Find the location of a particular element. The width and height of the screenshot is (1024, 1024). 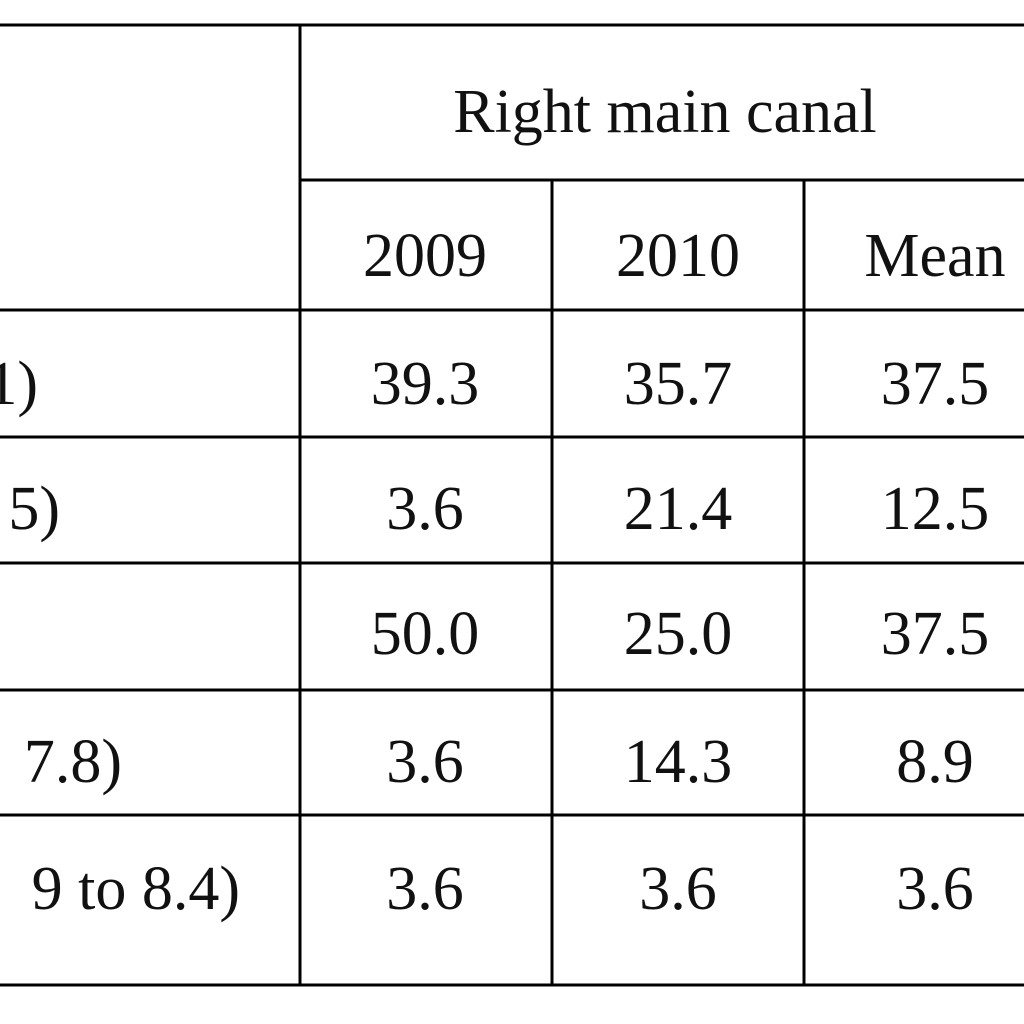

cell: 14.3 is located at coordinates (678, 762).